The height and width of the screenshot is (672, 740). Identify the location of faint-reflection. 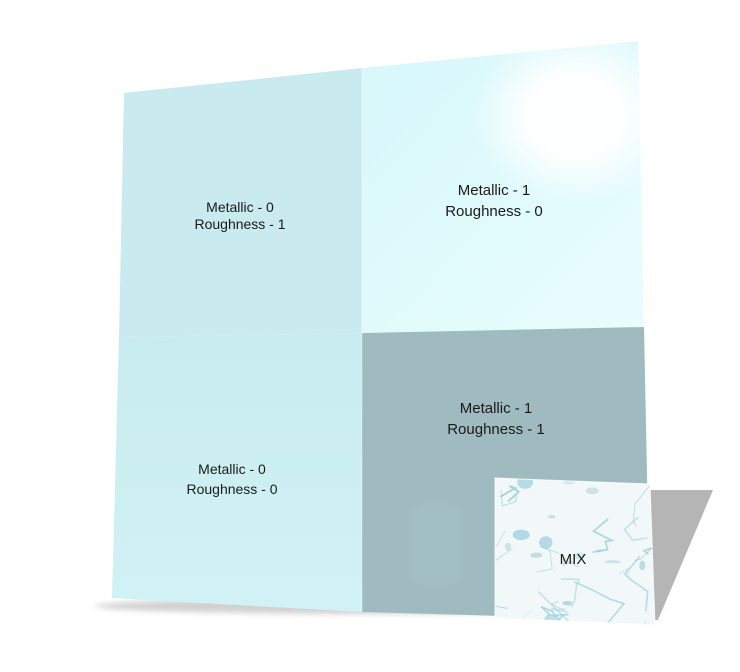
(436, 544).